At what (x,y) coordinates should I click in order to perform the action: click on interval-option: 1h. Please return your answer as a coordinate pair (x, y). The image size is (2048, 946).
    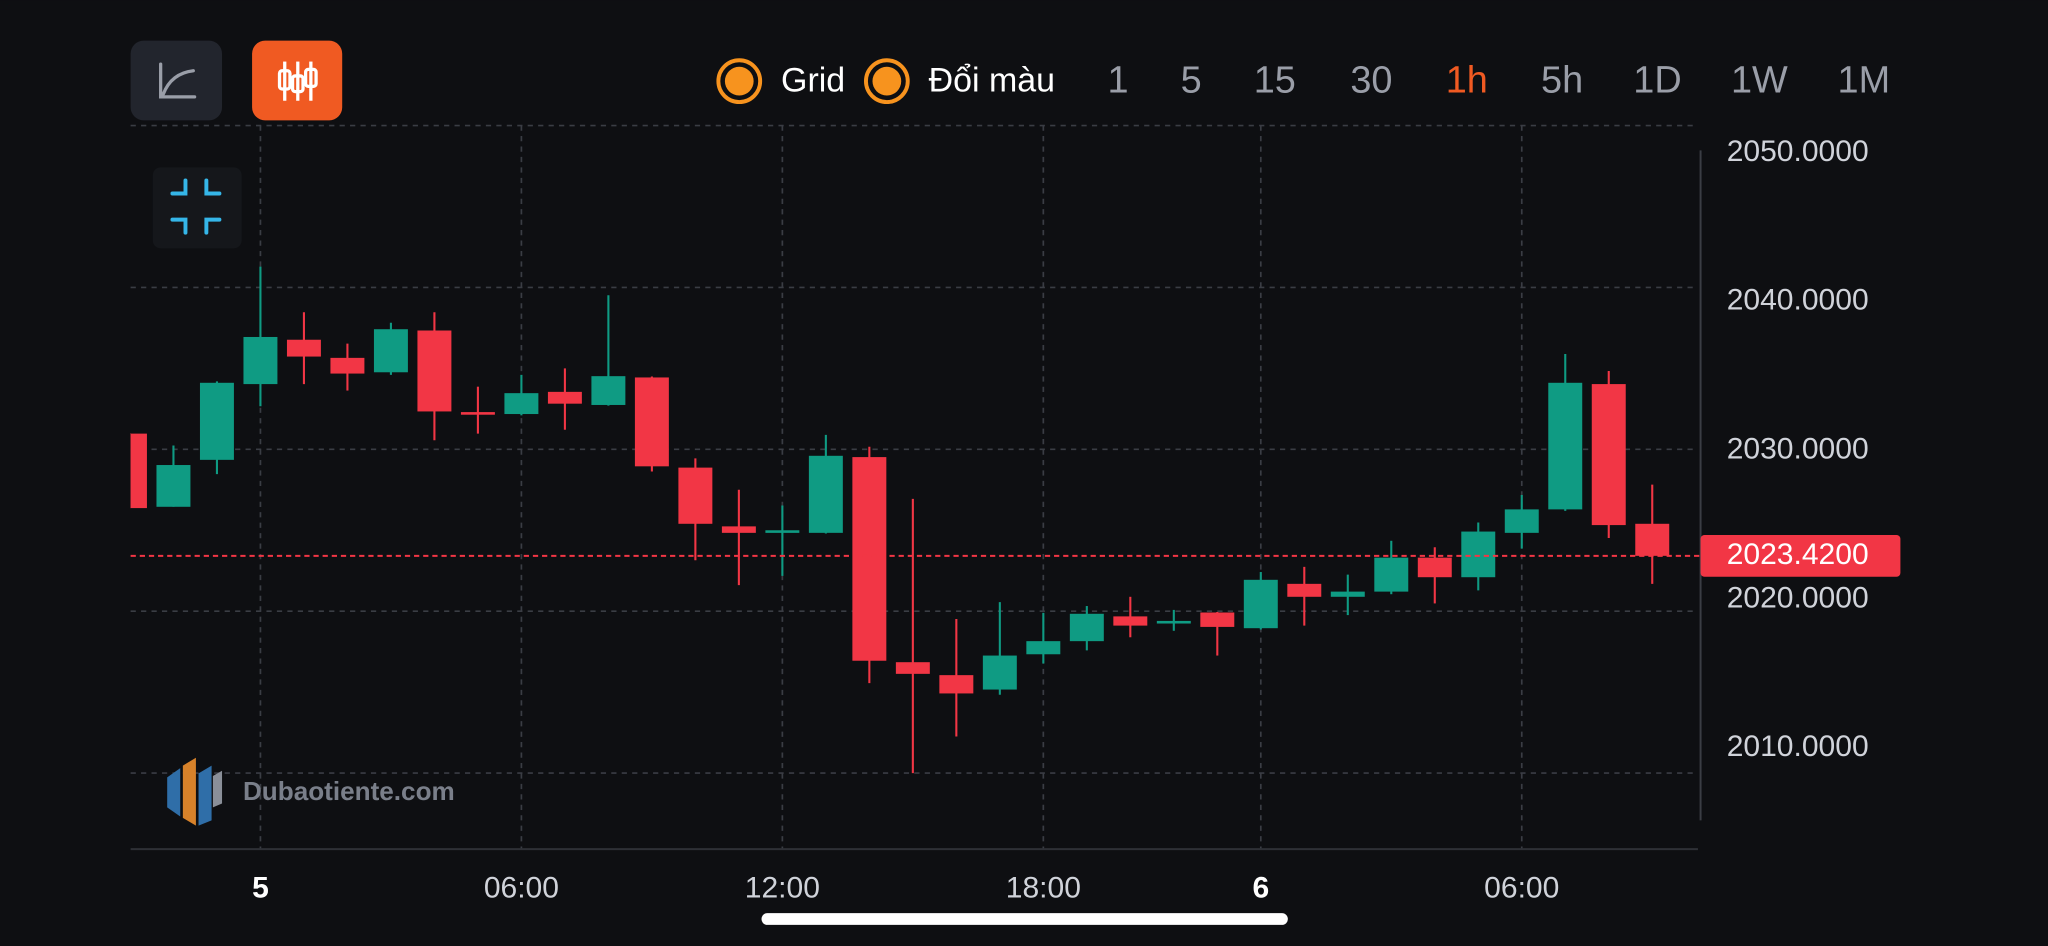
    Looking at the image, I should click on (1467, 80).